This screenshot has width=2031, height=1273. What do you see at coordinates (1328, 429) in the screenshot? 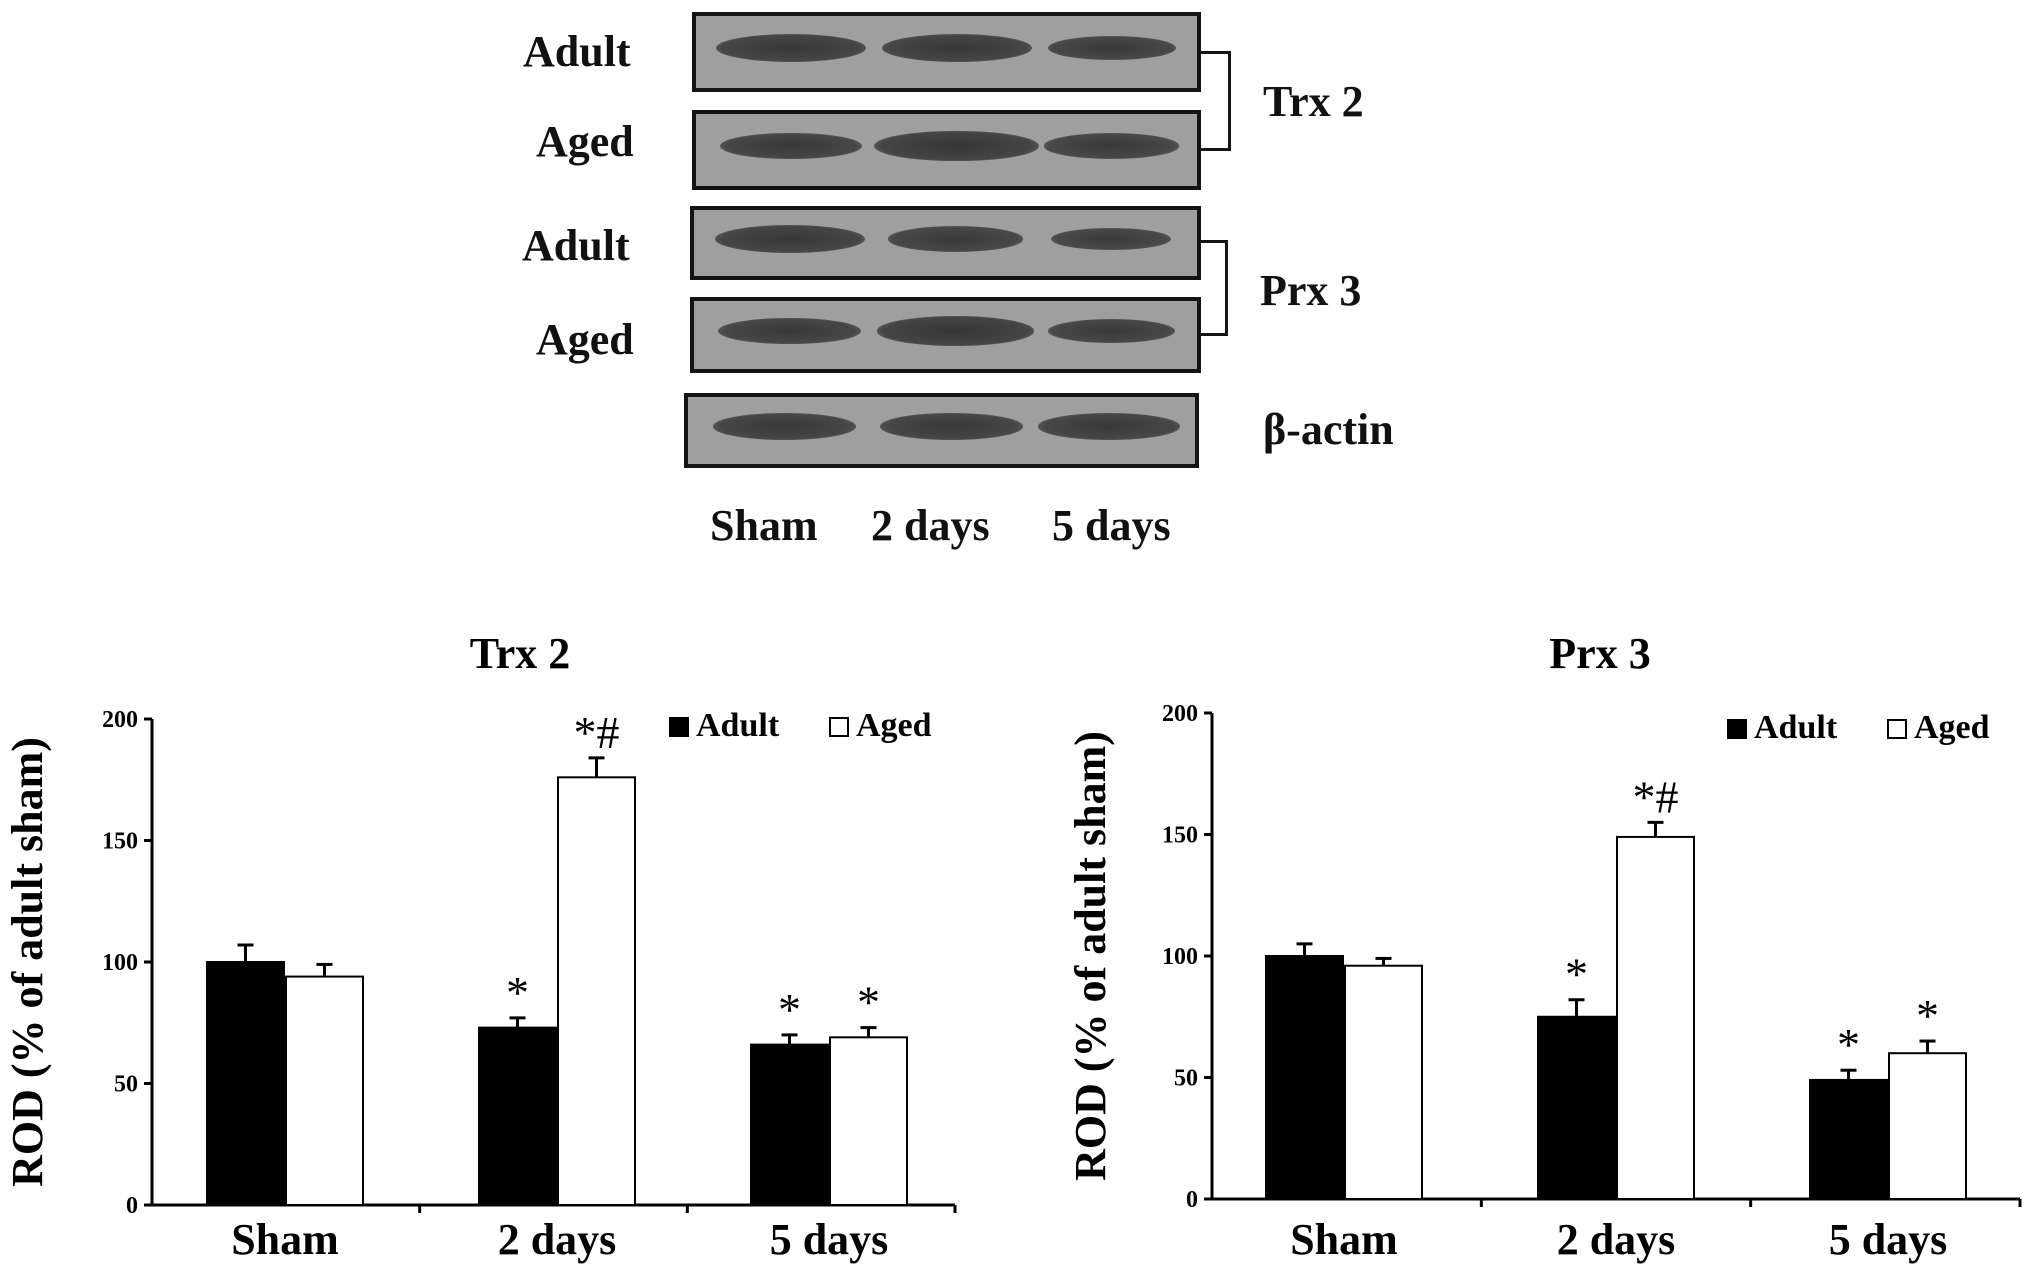
I see `beta-actin-label: β-actin` at bounding box center [1328, 429].